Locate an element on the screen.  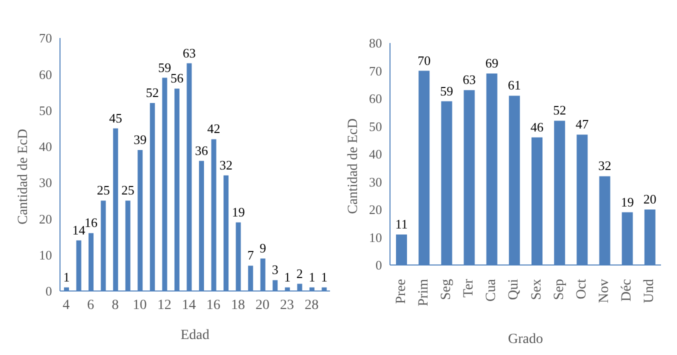
data-label: 2 is located at coordinates (299, 273).